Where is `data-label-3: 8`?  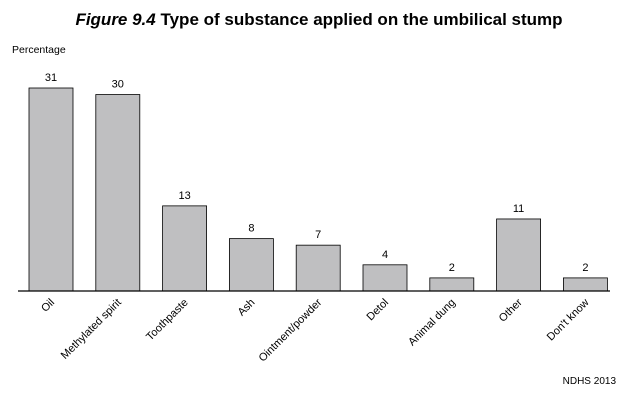
data-label-3: 8 is located at coordinates (251, 229).